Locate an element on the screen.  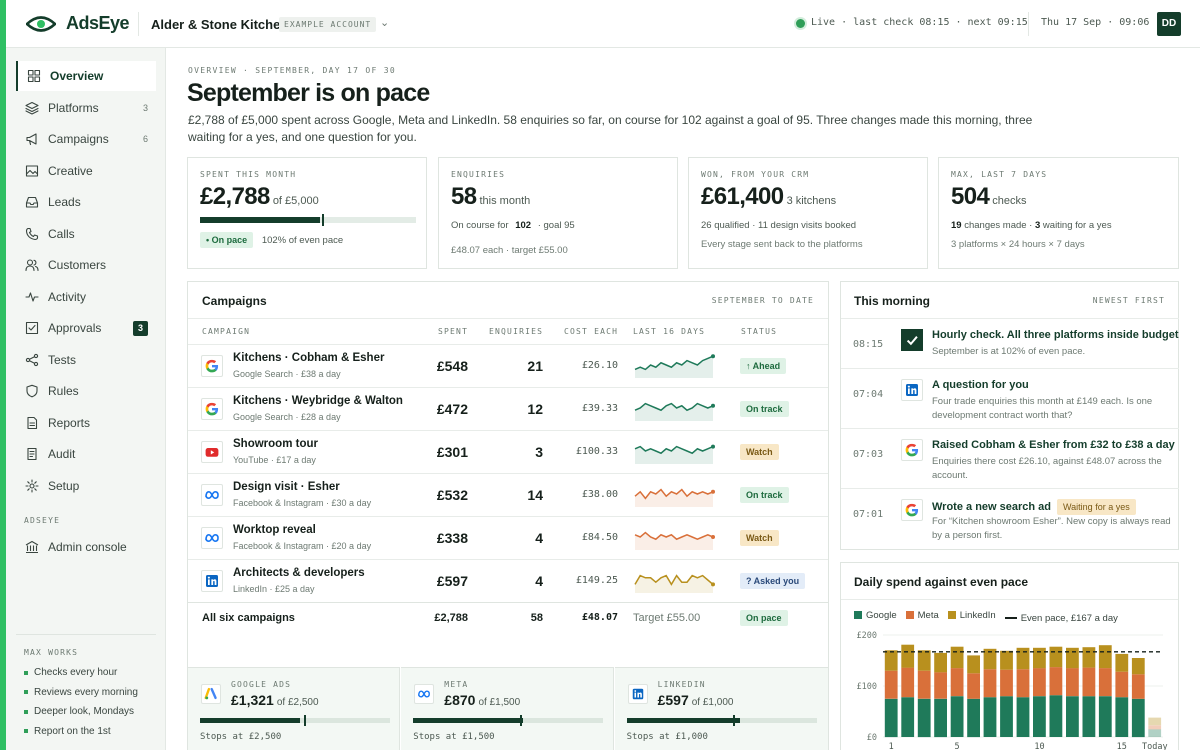
column-header: CAMPAIGN is located at coordinates (226, 331).